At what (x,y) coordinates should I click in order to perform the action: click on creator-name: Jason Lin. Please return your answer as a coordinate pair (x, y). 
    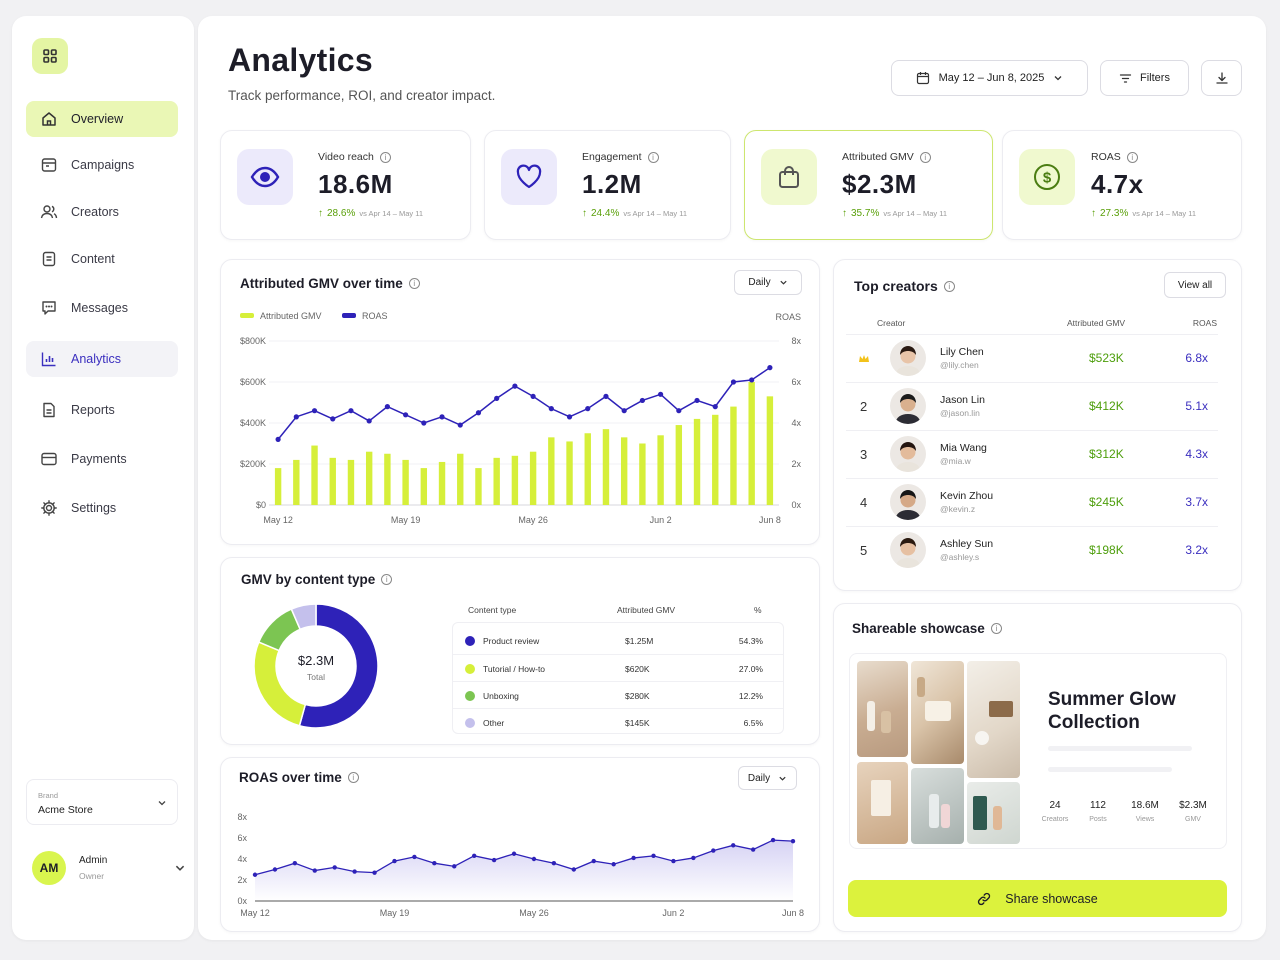
    Looking at the image, I should click on (962, 400).